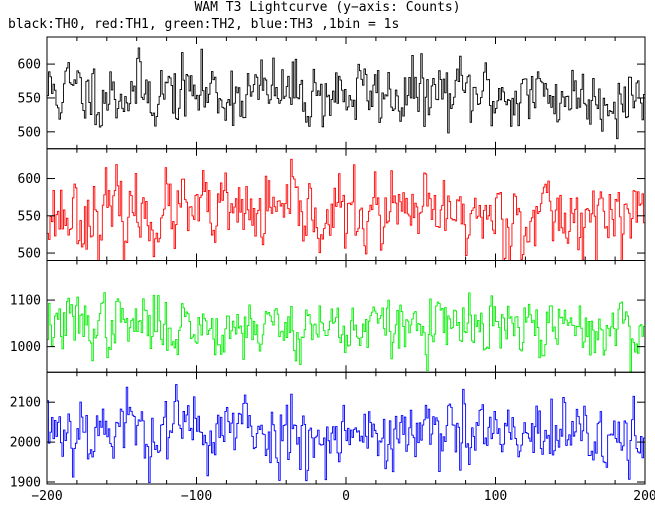  Describe the element at coordinates (495, 496) in the screenshot. I see `x-tick-label: 100` at that location.